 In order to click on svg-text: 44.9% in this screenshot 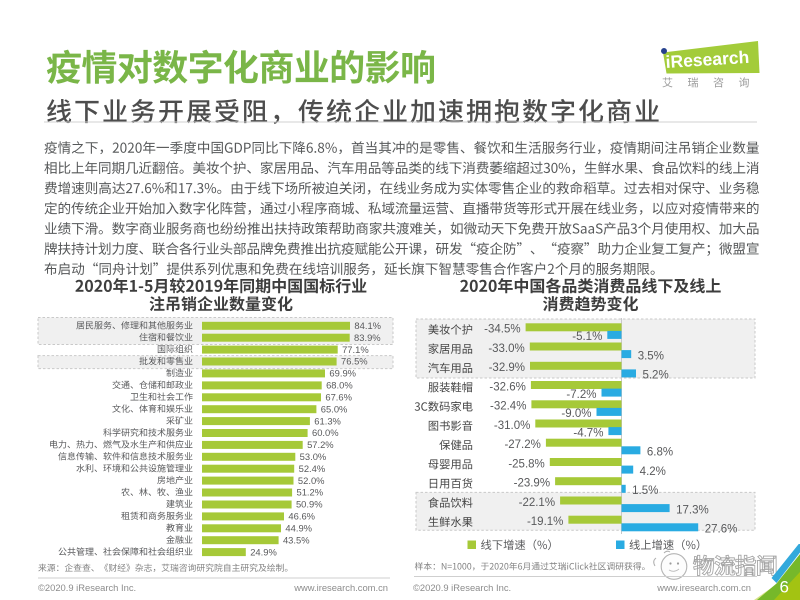, I will do `click(298, 527)`.